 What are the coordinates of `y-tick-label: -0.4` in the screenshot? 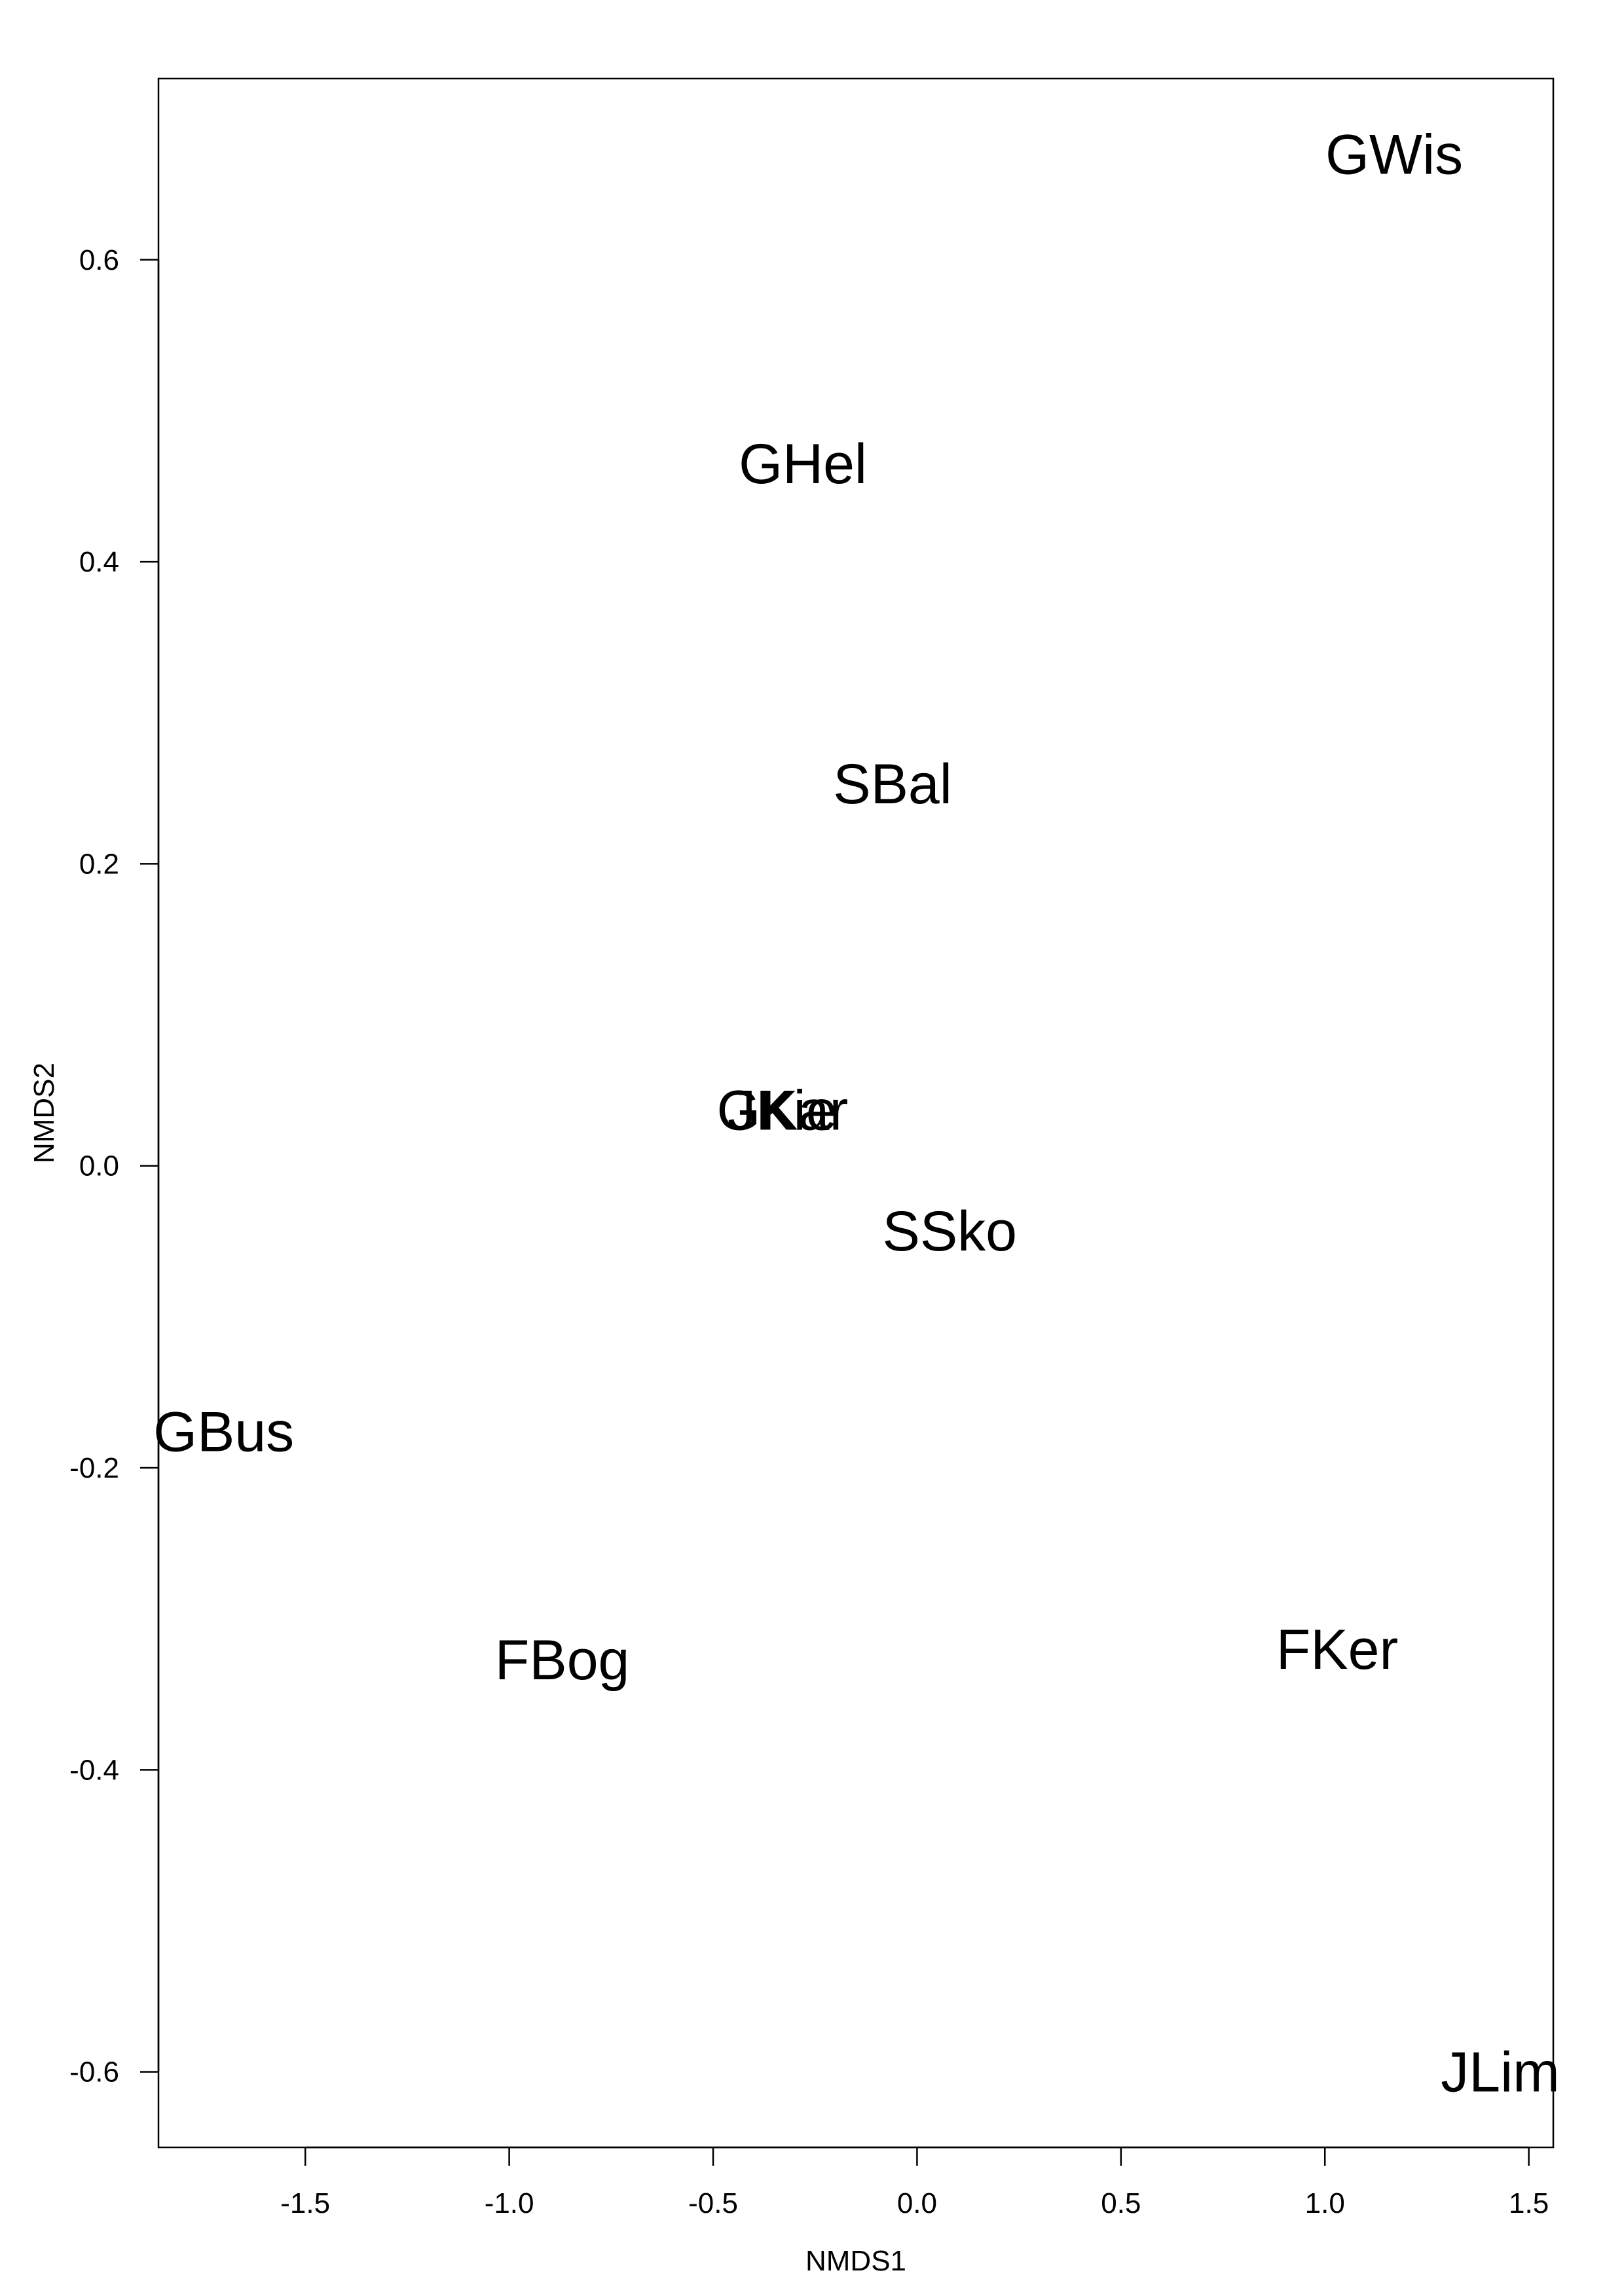 It's located at (94, 1770).